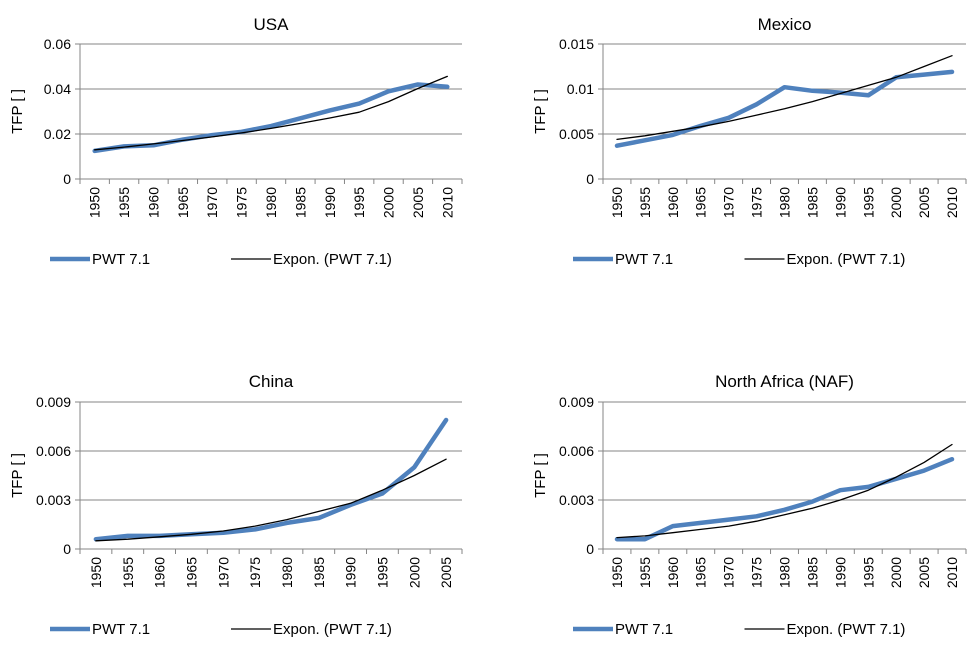 The height and width of the screenshot is (646, 972). Describe the element at coordinates (57, 89) in the screenshot. I see `y-tick-label: 0.04` at that location.